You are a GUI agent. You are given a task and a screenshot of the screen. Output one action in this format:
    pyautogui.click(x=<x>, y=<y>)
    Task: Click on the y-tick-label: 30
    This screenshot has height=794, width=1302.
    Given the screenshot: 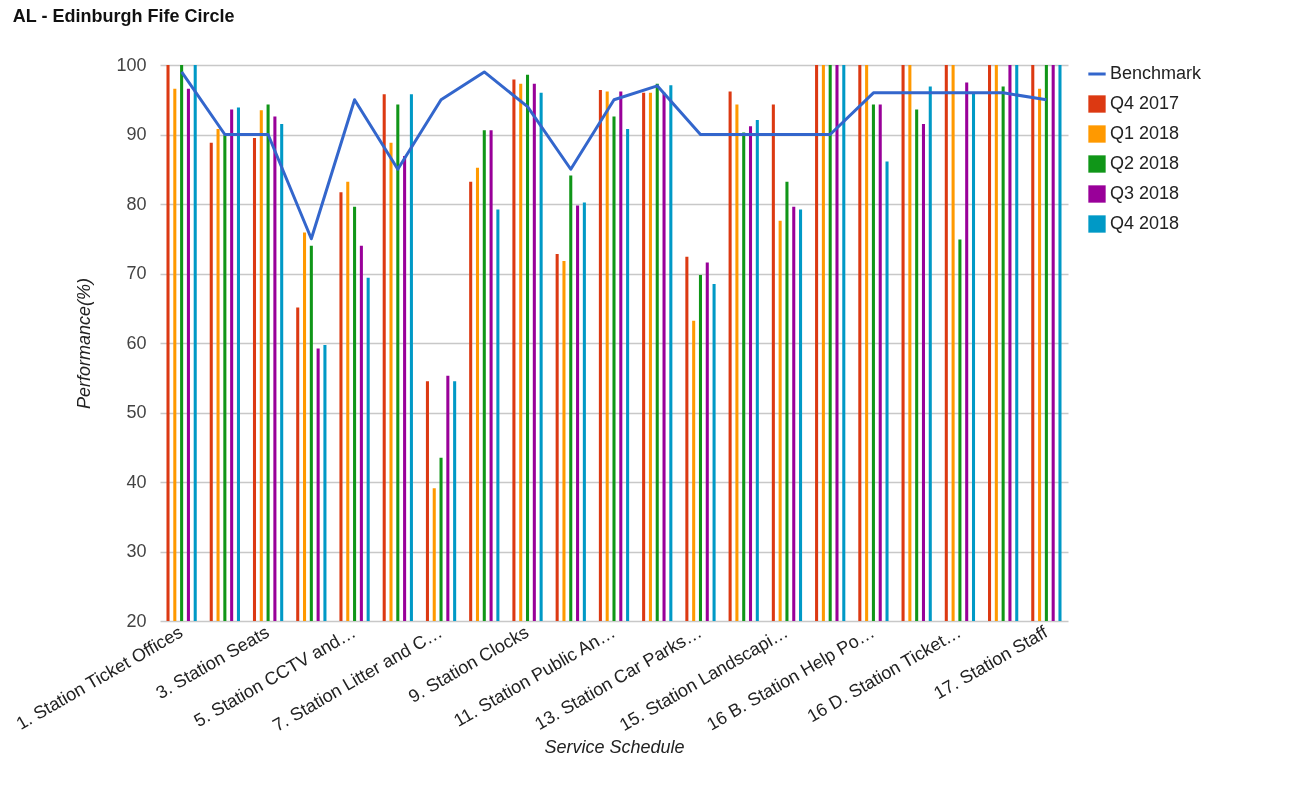 What is the action you would take?
    pyautogui.click(x=136, y=551)
    